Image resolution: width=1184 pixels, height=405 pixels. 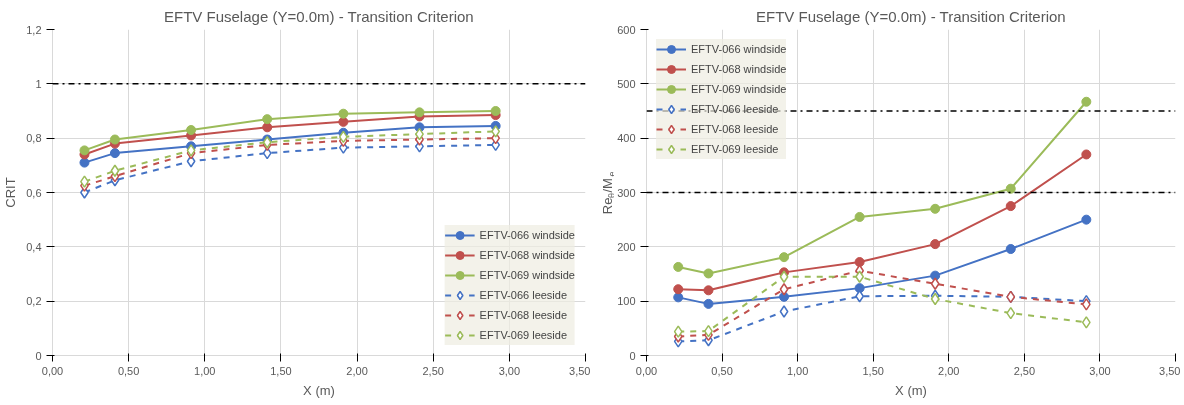 What do you see at coordinates (34, 138) in the screenshot?
I see `y-tick-label: 0,8` at bounding box center [34, 138].